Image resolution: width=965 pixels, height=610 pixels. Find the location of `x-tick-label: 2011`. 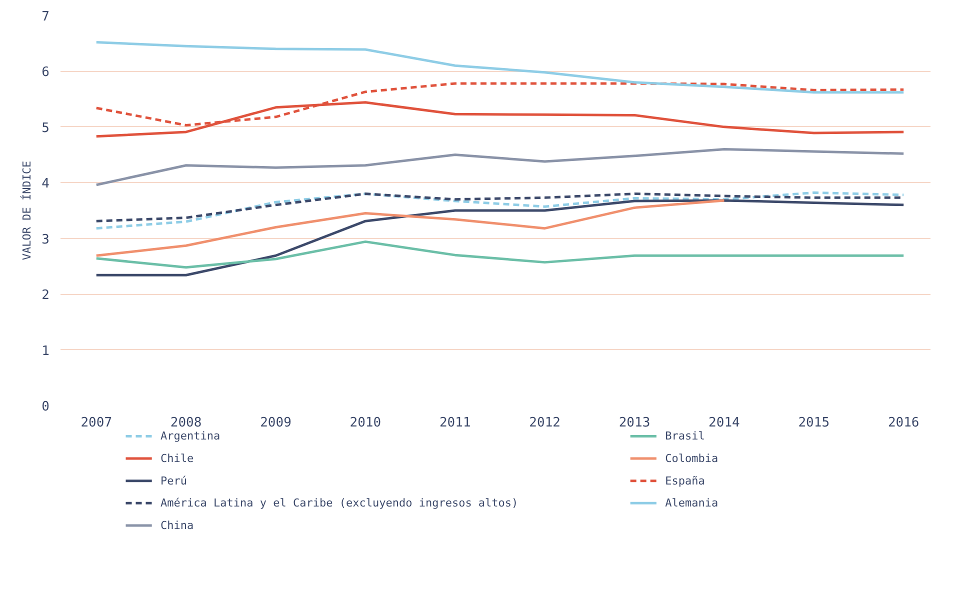

x-tick-label: 2011 is located at coordinates (455, 423).